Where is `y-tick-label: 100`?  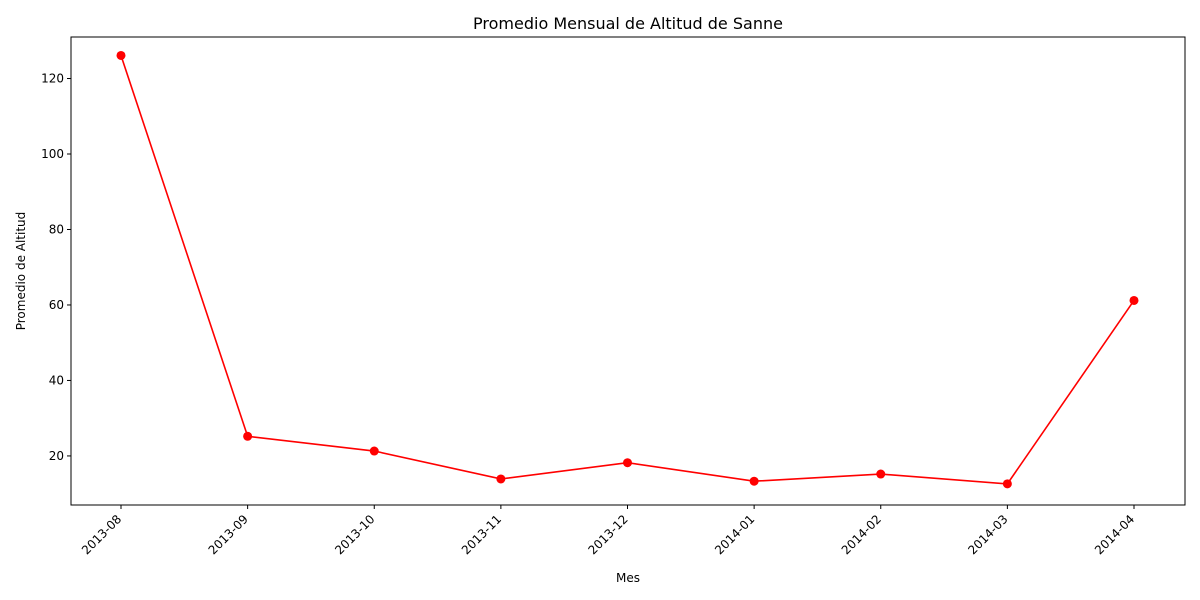
y-tick-label: 100 is located at coordinates (52, 154).